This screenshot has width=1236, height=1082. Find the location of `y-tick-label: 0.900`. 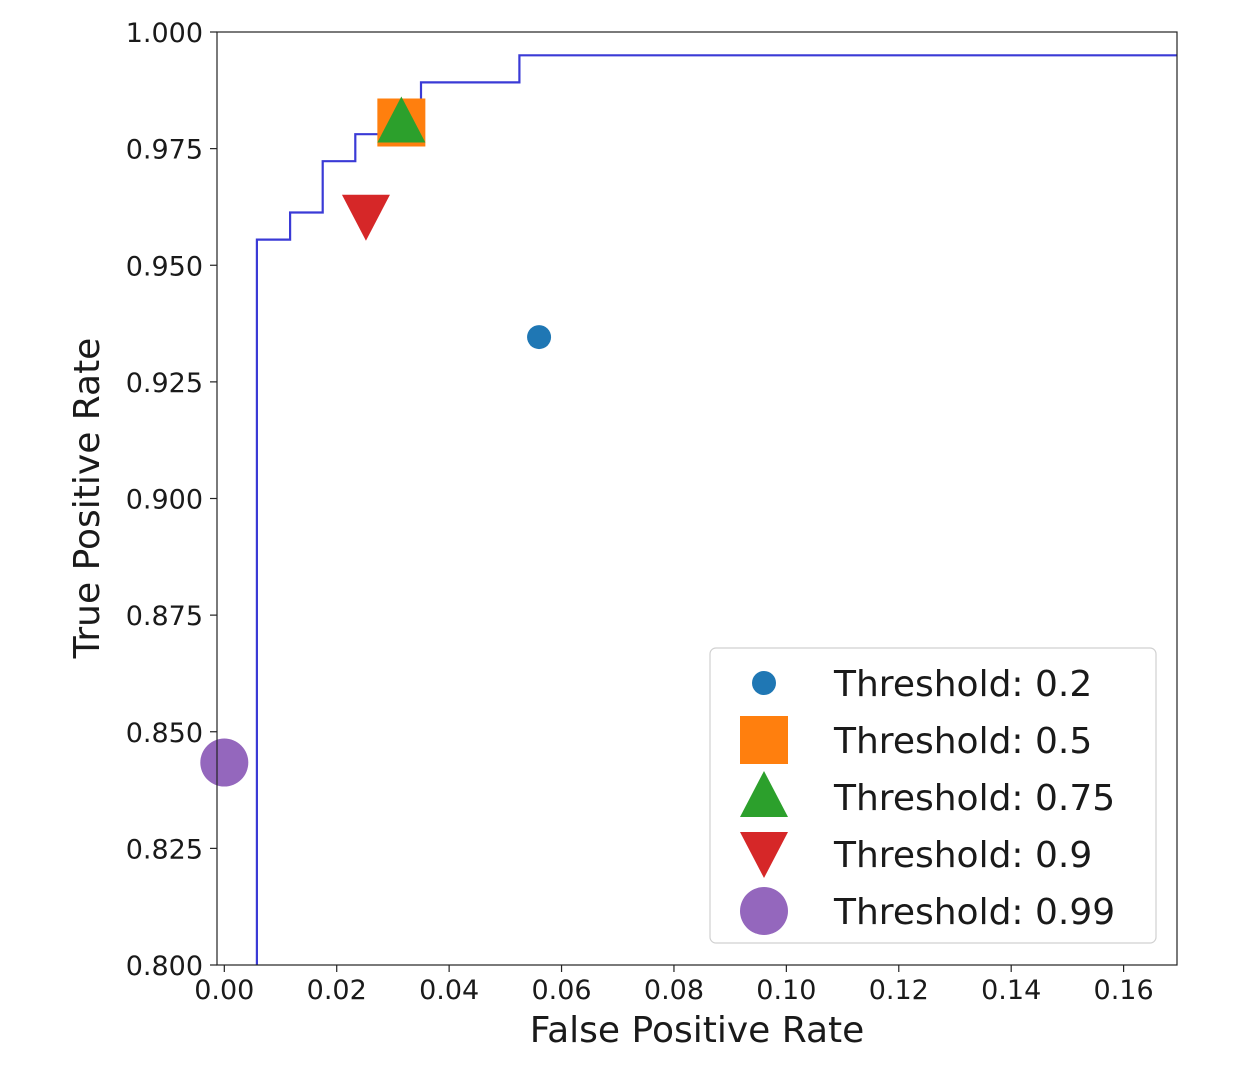

y-tick-label: 0.900 is located at coordinates (164, 500).